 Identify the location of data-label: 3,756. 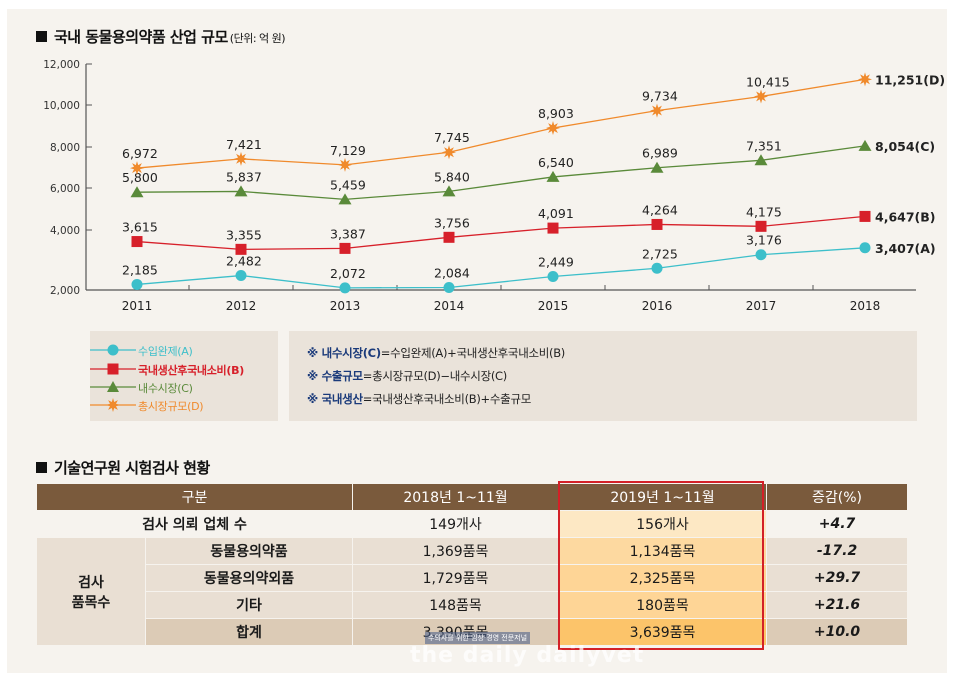
(452, 222).